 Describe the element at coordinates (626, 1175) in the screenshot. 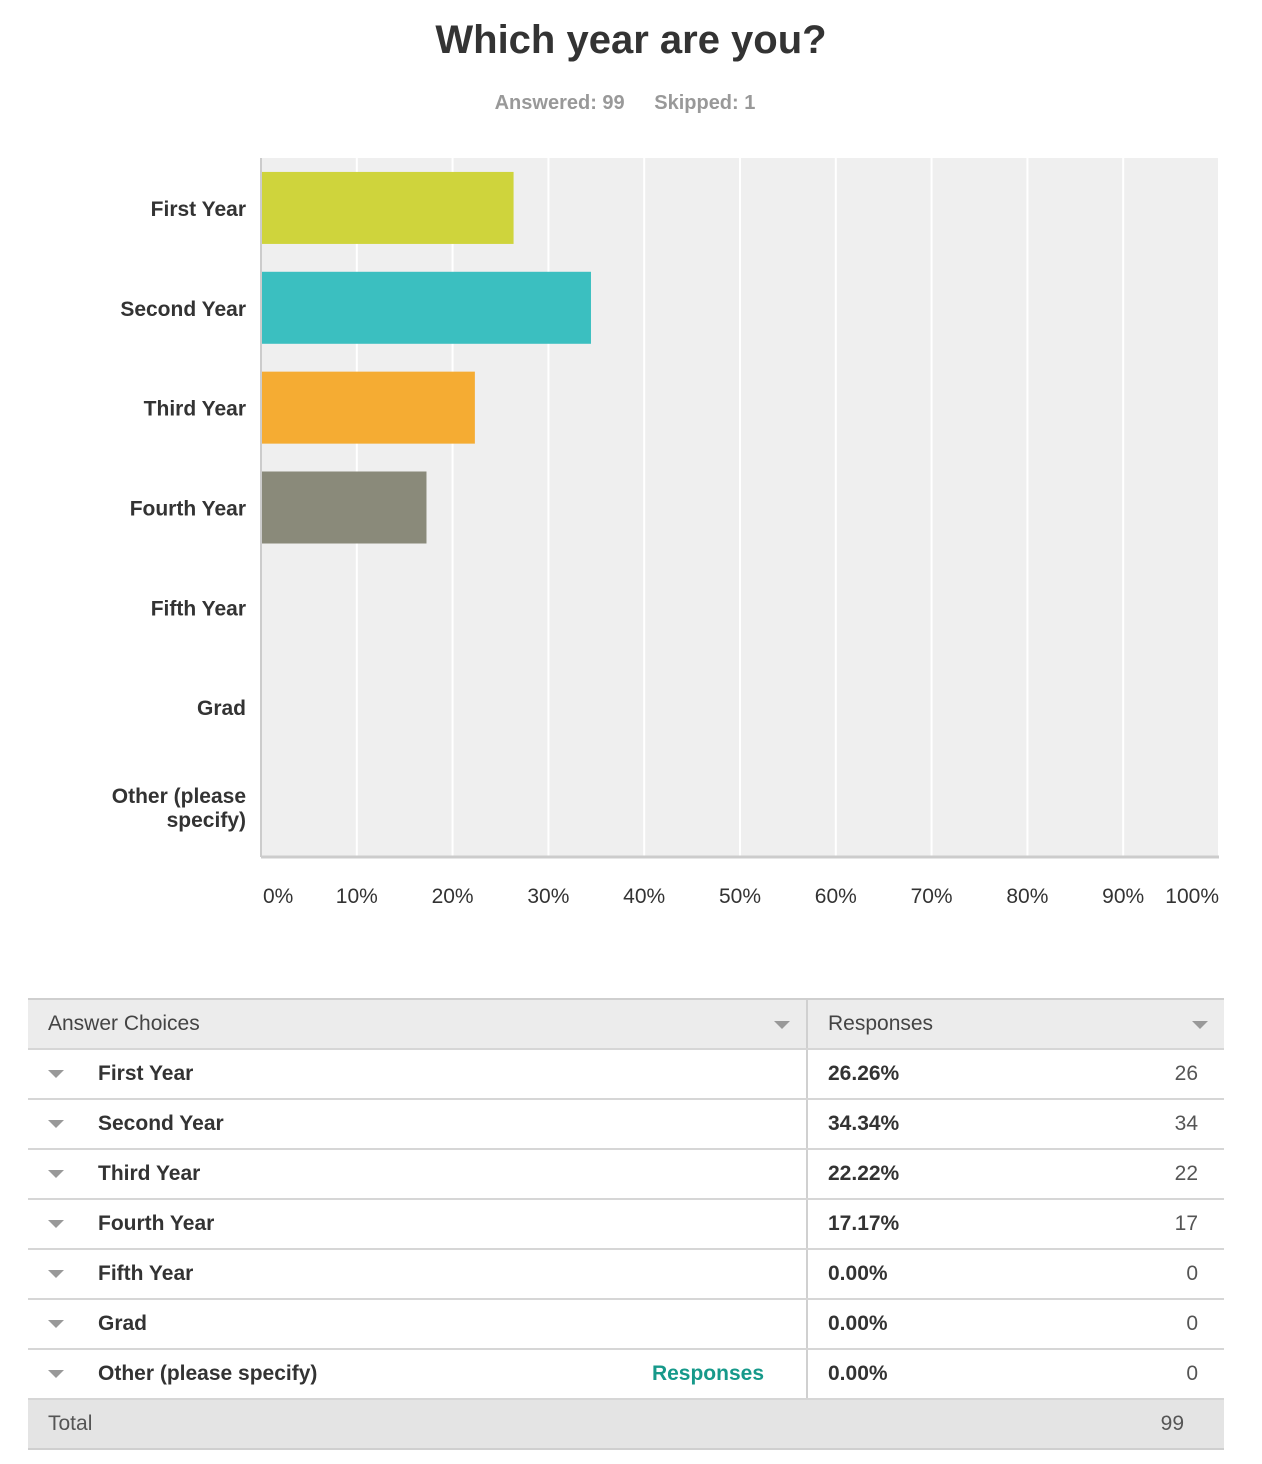

I see `table-row: Third Year 22.22% 22` at that location.